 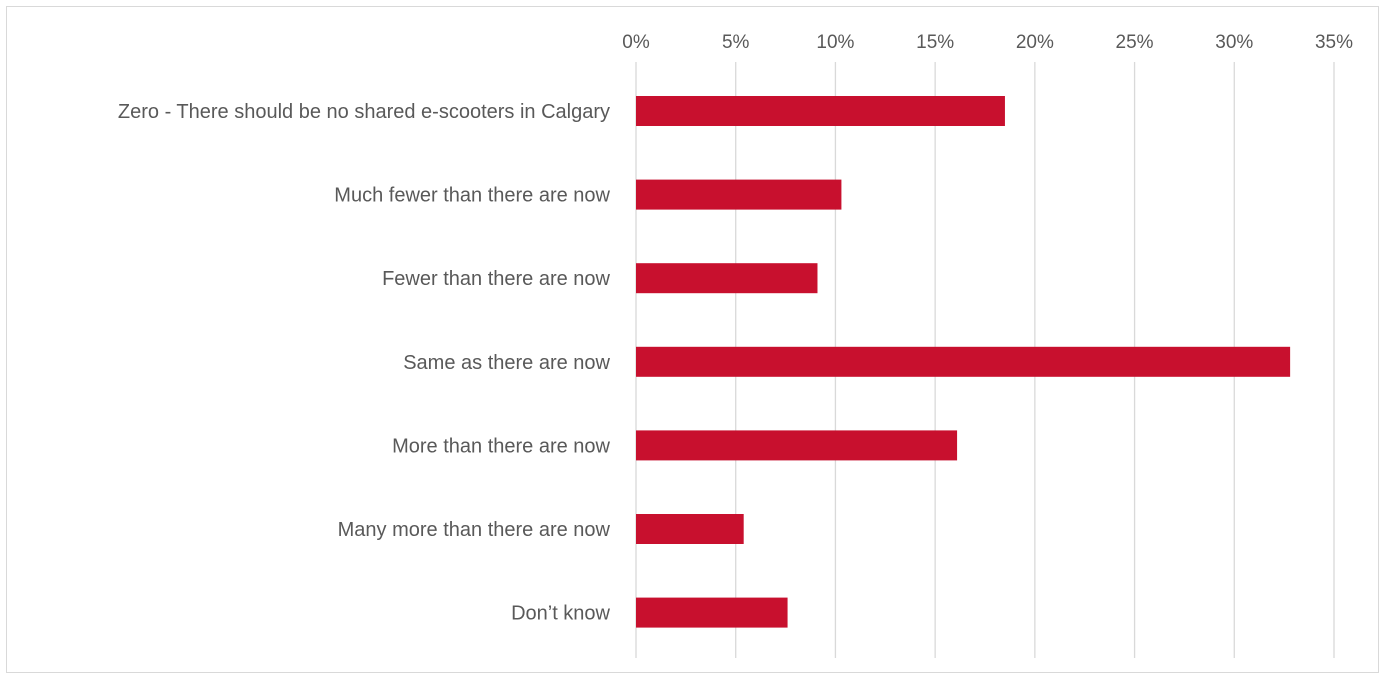 What do you see at coordinates (1035, 42) in the screenshot?
I see `x-tick-label: 20%` at bounding box center [1035, 42].